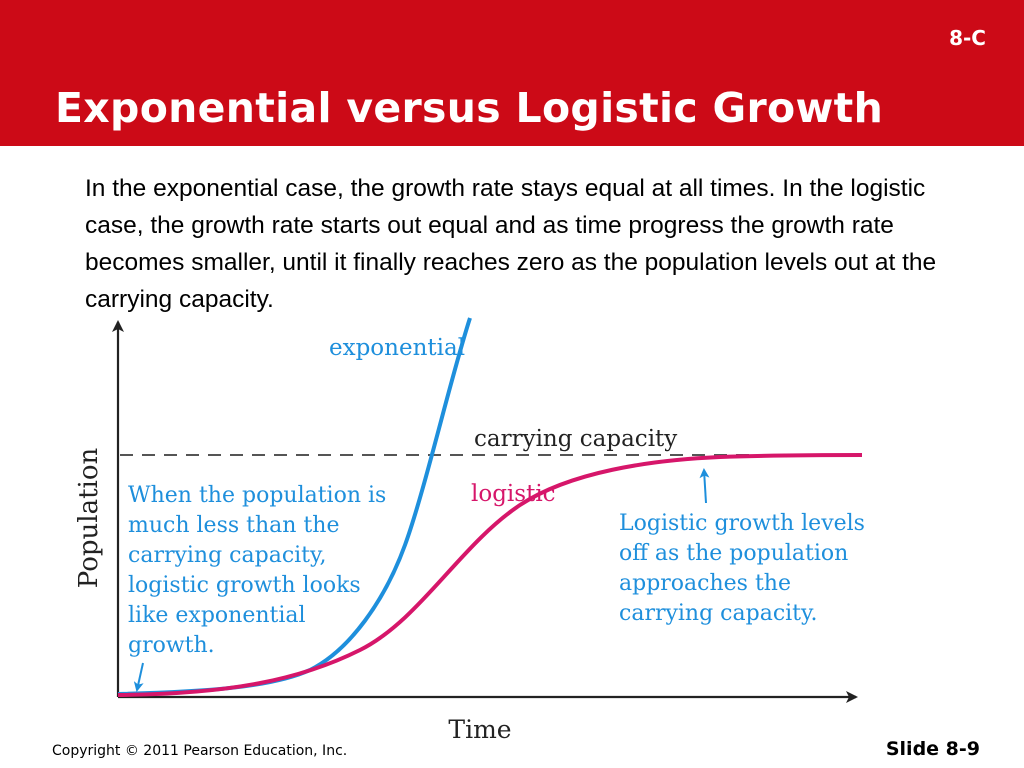  I want to click on exponential-label: exponential, so click(397, 348).